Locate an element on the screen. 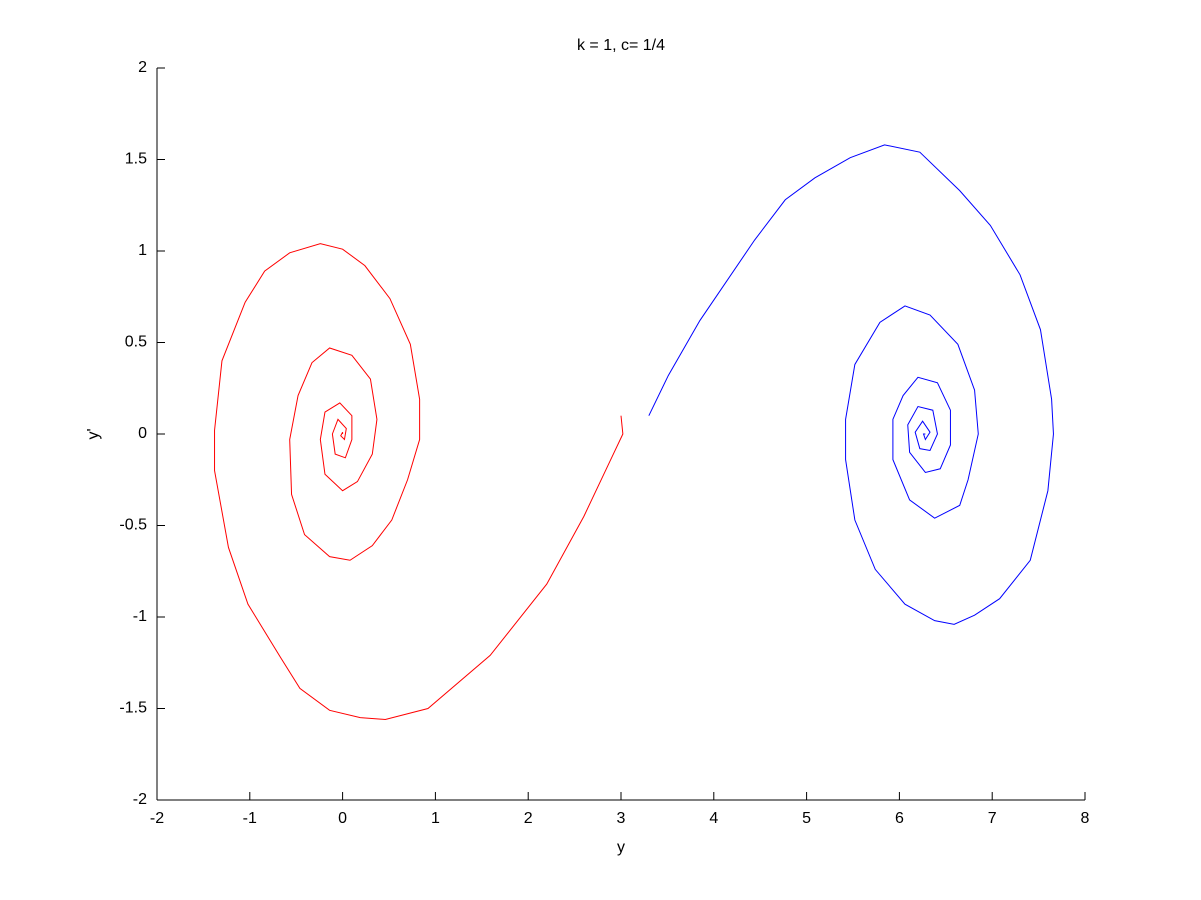 The image size is (1201, 900). x-tick-label: -1 is located at coordinates (250, 818).